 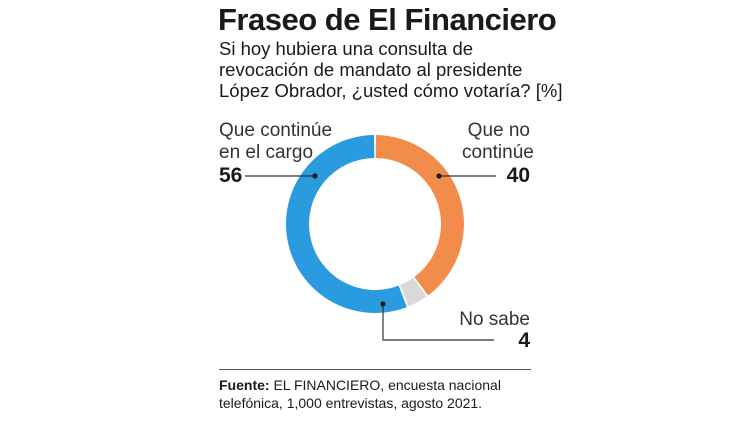 I want to click on leader-line-dont-know, so click(x=438, y=322).